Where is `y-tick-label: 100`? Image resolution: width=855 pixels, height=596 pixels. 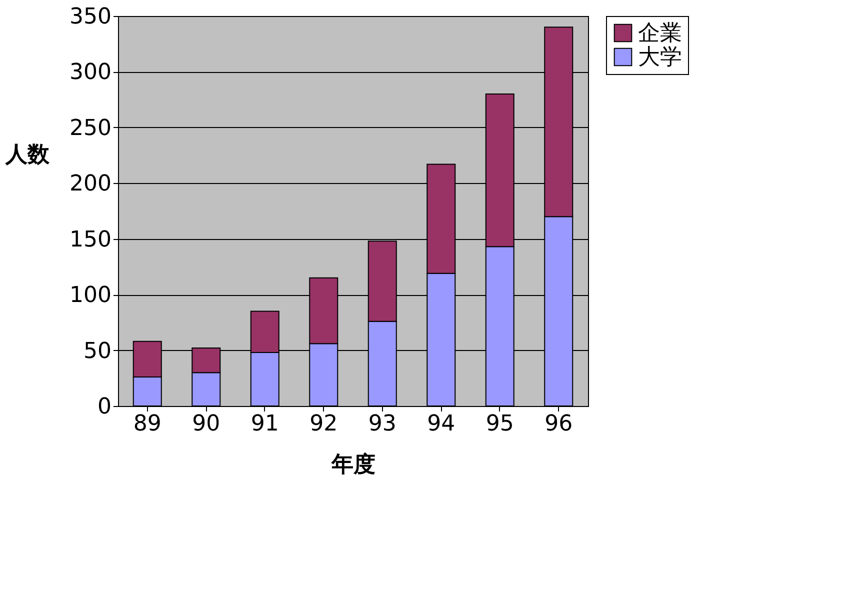 y-tick-label: 100 is located at coordinates (91, 295).